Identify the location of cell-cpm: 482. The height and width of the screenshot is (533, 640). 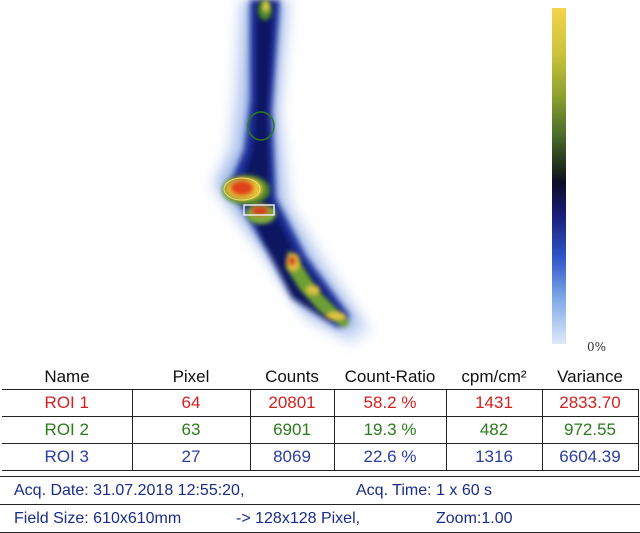
(494, 430).